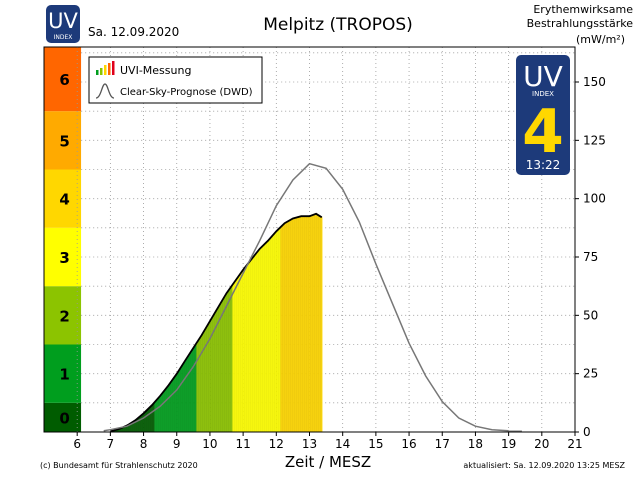  Describe the element at coordinates (63, 21) in the screenshot. I see `logo-uv-text: UV` at that location.